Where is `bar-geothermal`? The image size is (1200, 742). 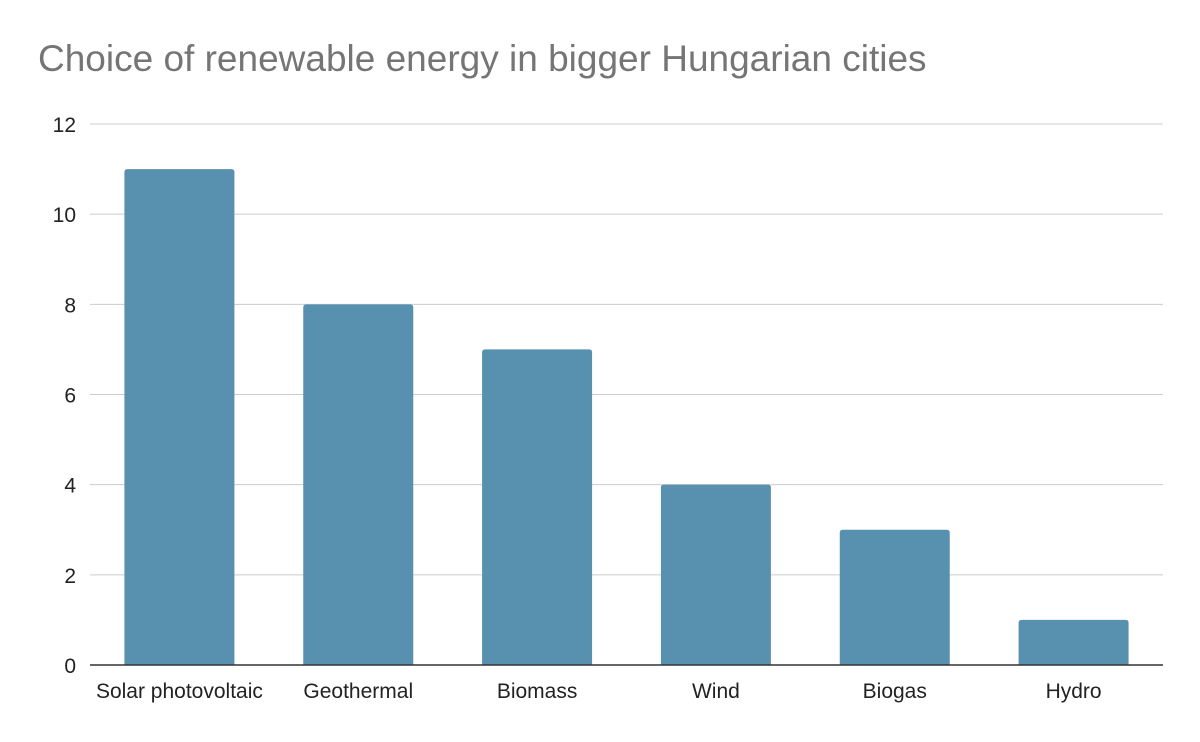
bar-geothermal is located at coordinates (358, 484).